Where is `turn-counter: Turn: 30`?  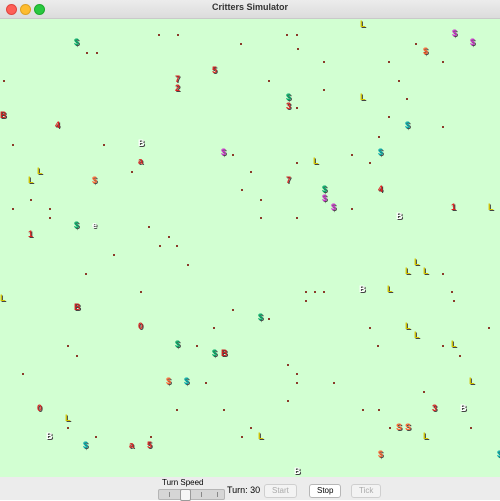 turn-counter: Turn: 30 is located at coordinates (244, 490).